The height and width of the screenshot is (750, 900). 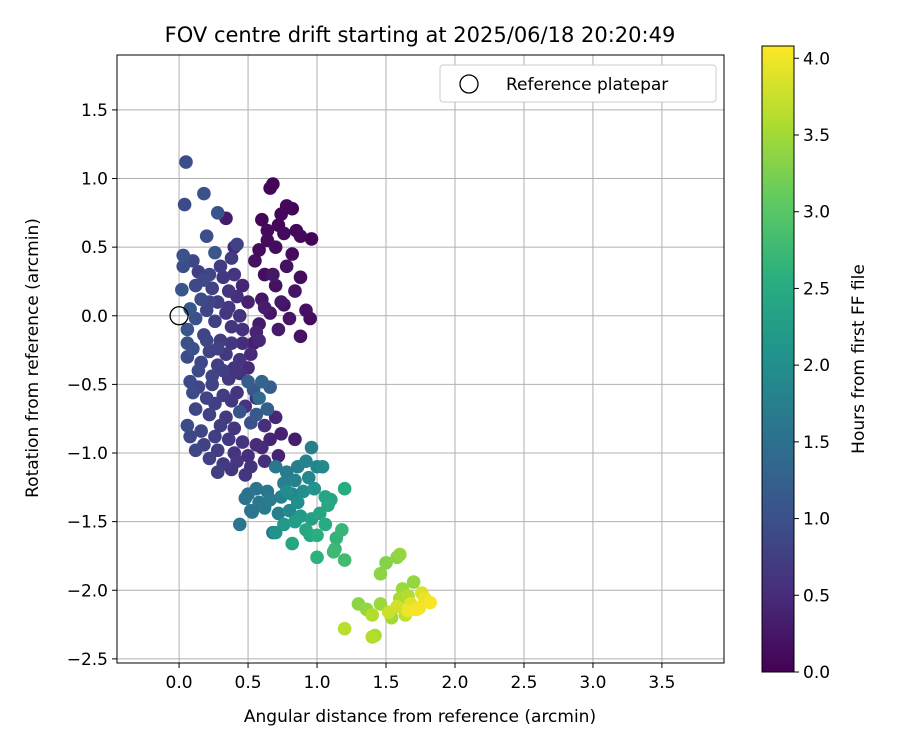 I want to click on colorbar-tick-label: 2.0, so click(x=816, y=366).